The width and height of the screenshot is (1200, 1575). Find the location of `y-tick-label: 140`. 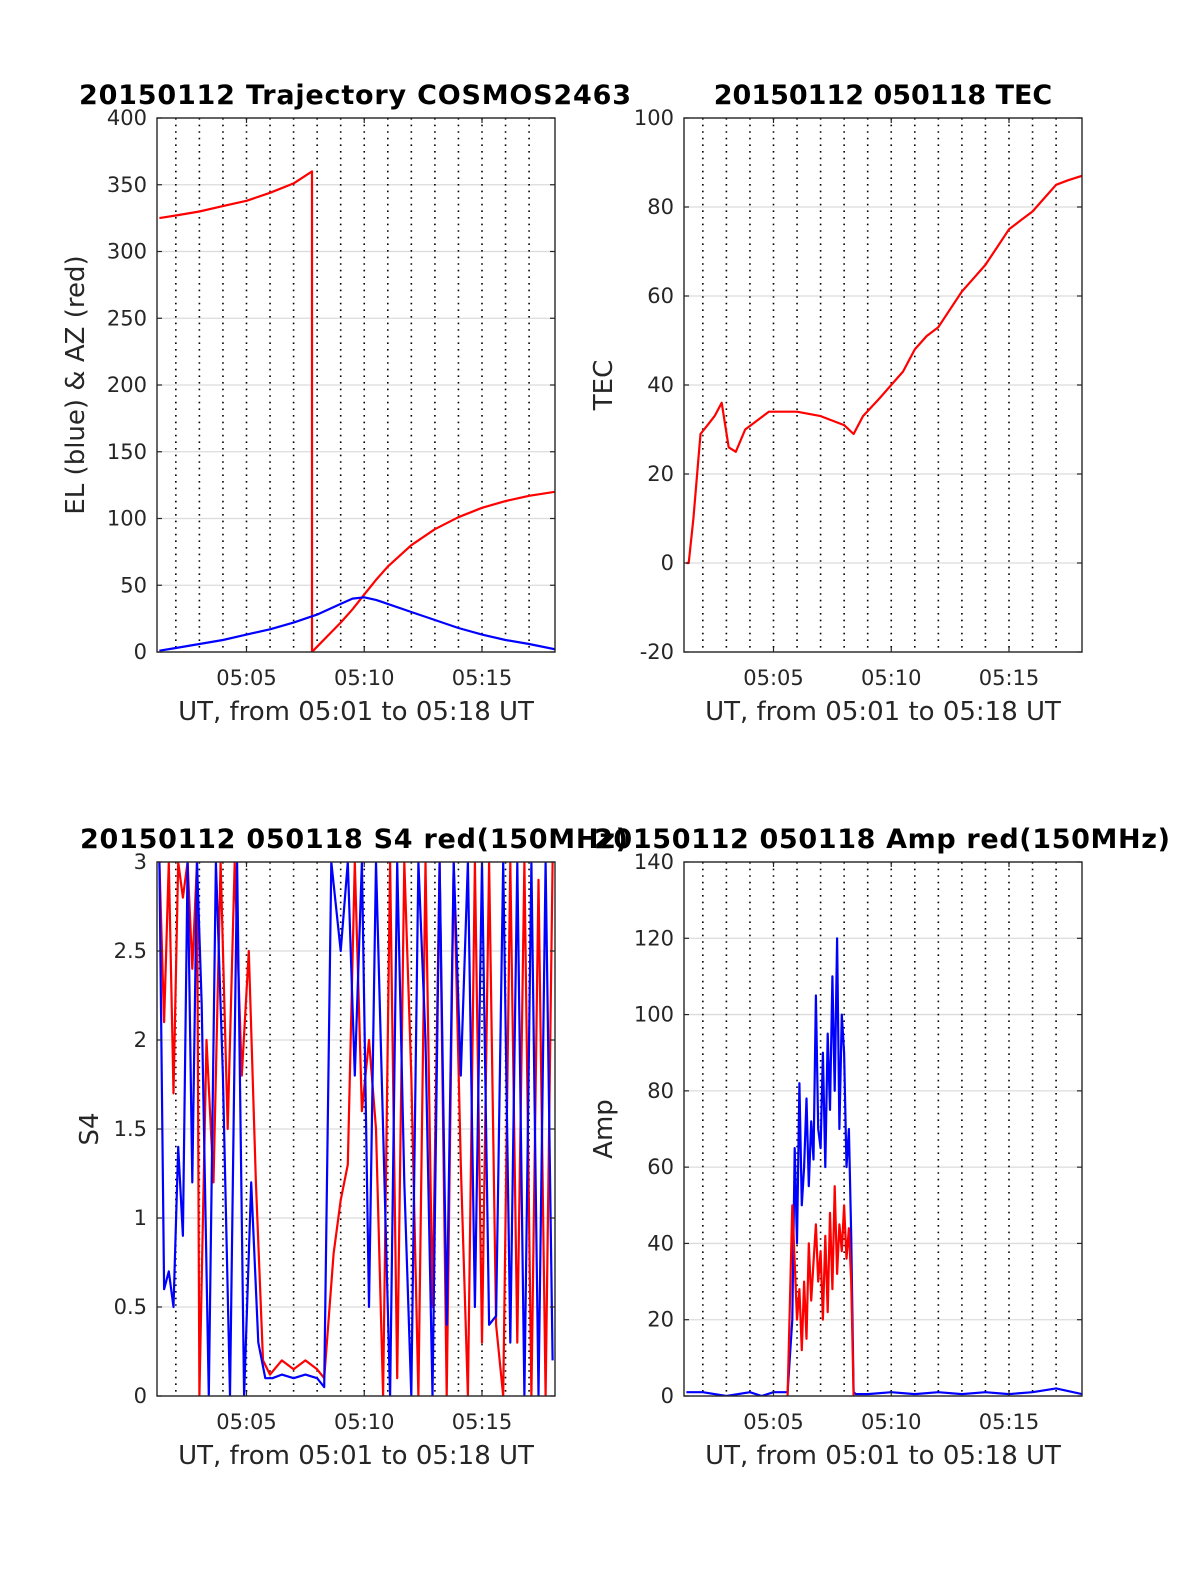

y-tick-label: 140 is located at coordinates (654, 862).